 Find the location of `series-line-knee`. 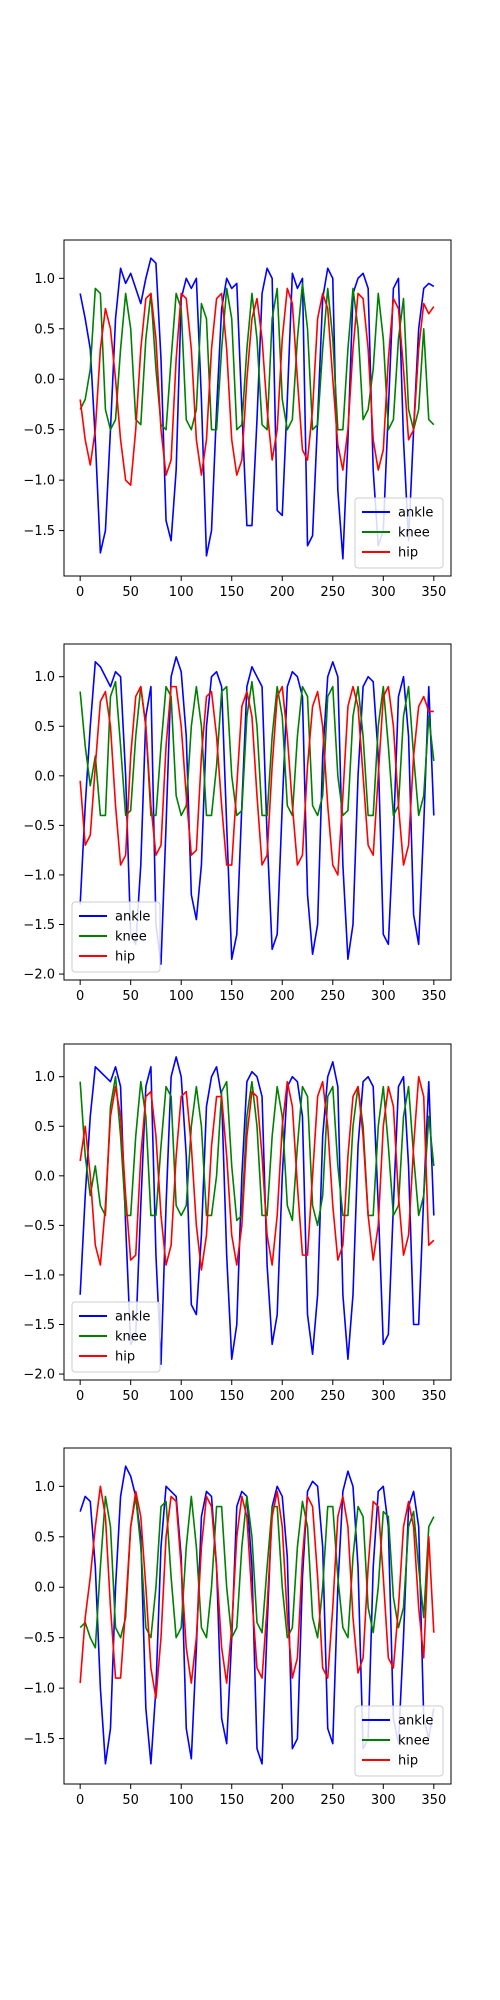

series-line-knee is located at coordinates (257, 1571).